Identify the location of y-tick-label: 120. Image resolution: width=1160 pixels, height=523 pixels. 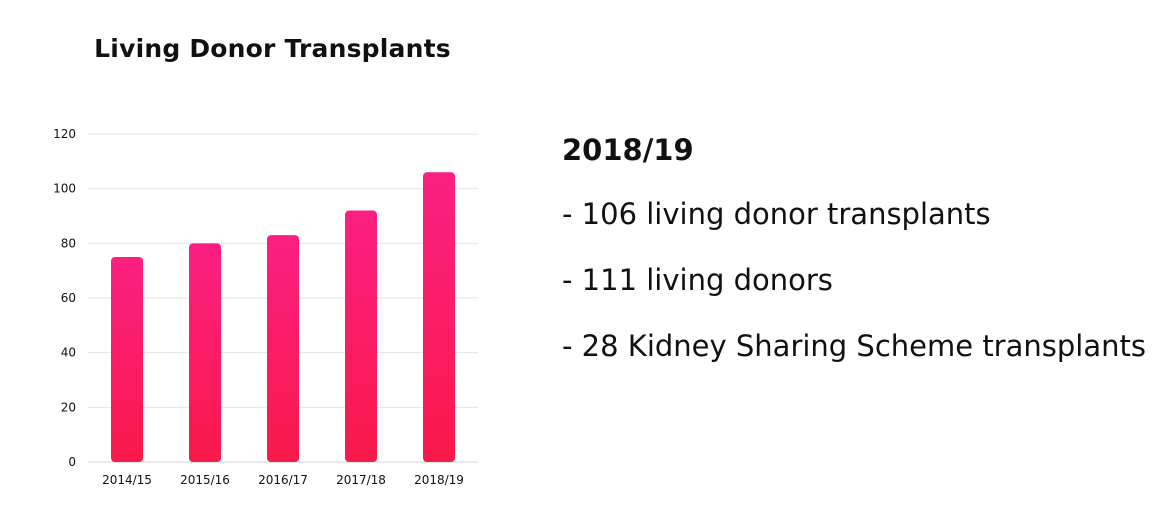
(64, 134).